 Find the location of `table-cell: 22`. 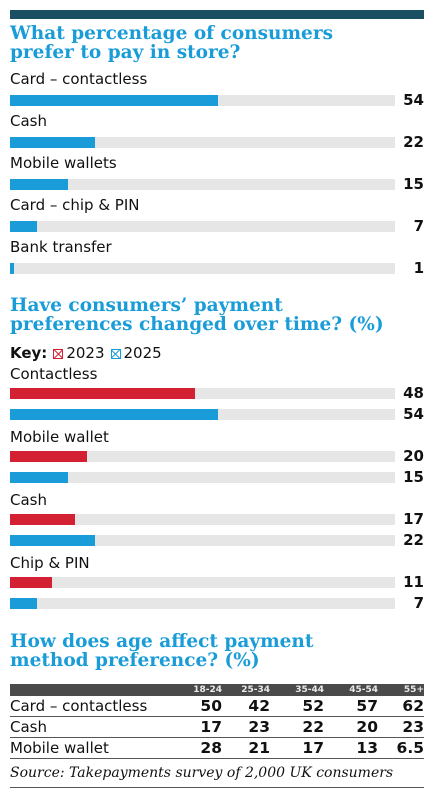

table-cell: 22 is located at coordinates (303, 727).